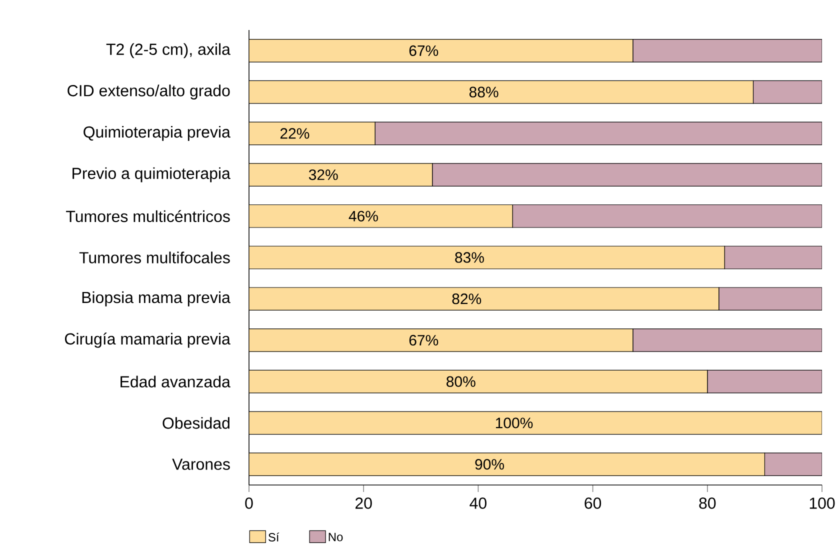 This screenshot has height=549, width=840. Describe the element at coordinates (822, 503) in the screenshot. I see `x-tick-label: 100` at that location.